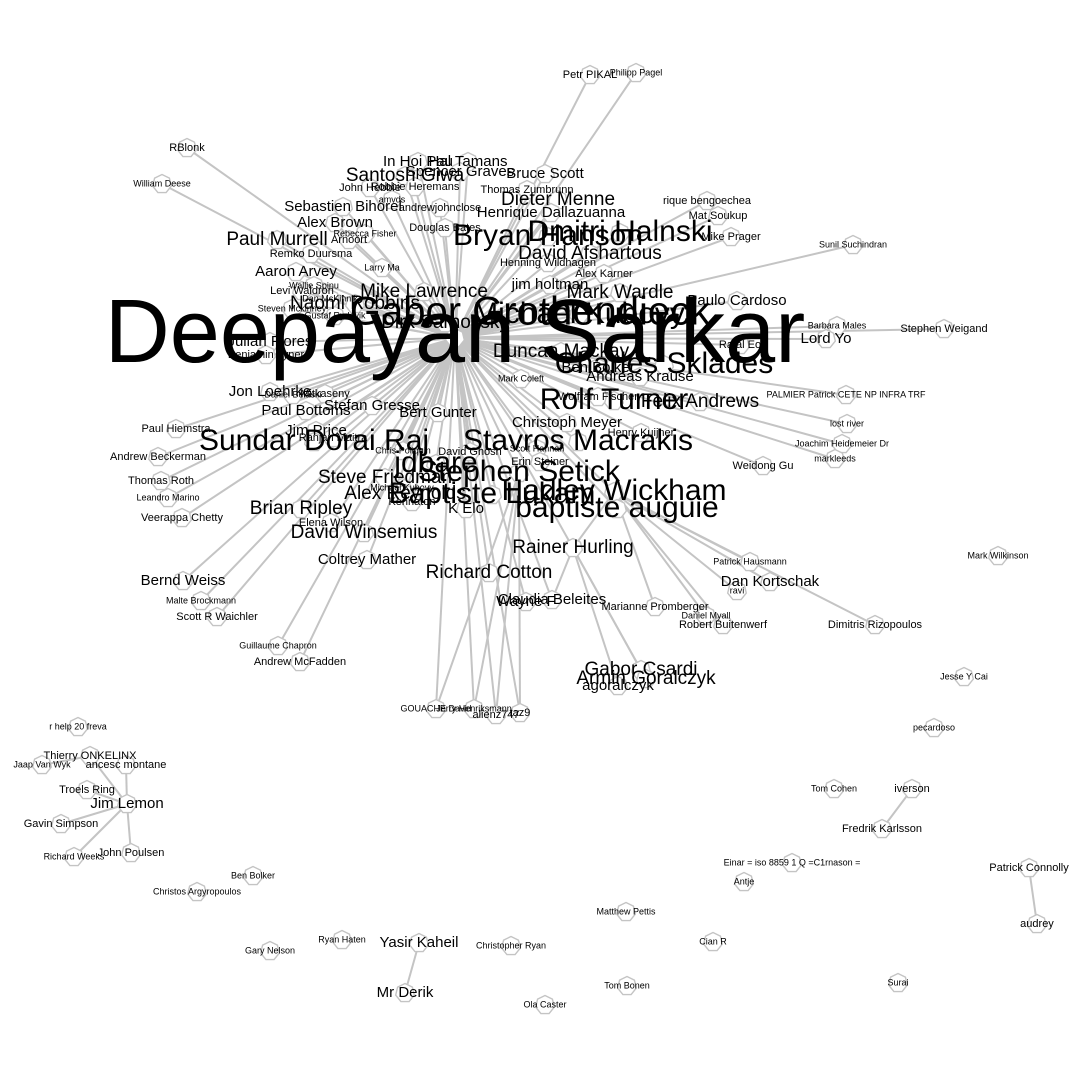 The image size is (1080, 1080). What do you see at coordinates (445, 228) in the screenshot?
I see `node-label: Douglas Bates` at bounding box center [445, 228].